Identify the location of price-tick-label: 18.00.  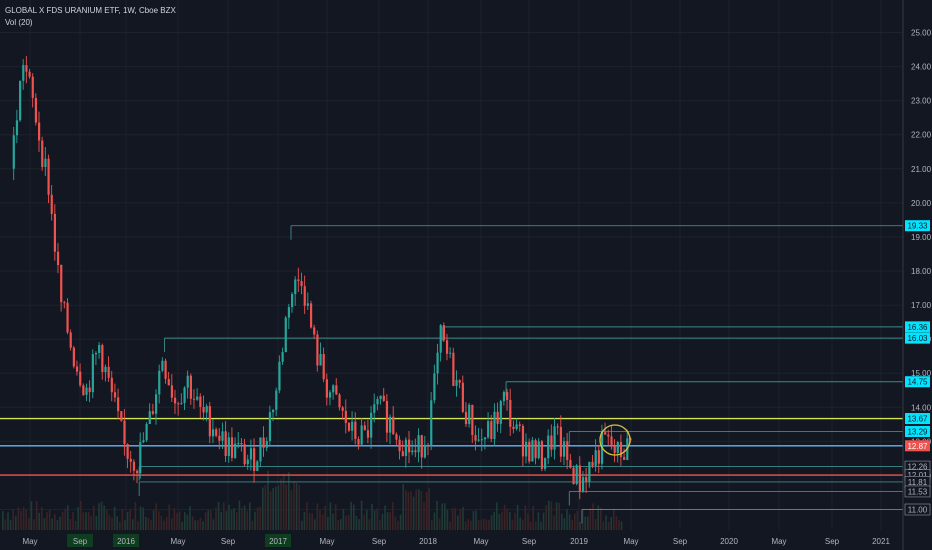
(921, 271).